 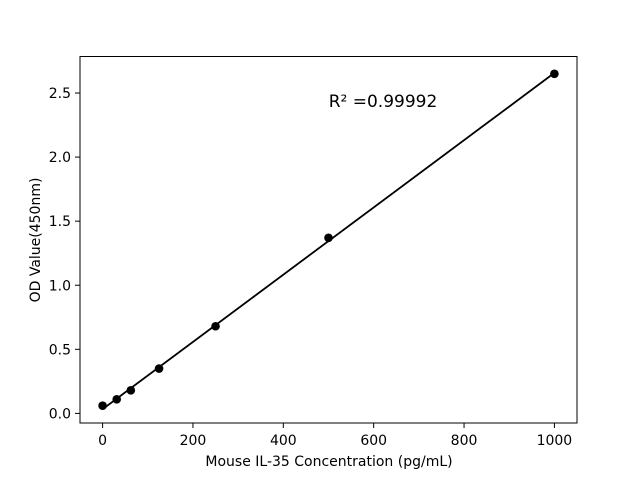 I want to click on x-axis-label: Mouse IL-35 Concentration (pg/mL), so click(x=328, y=462).